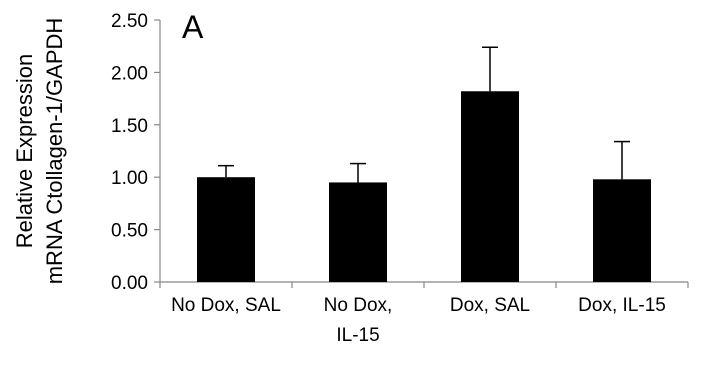 This screenshot has height=365, width=718. What do you see at coordinates (490, 305) in the screenshot?
I see `x-tick-label: Dox, SAL` at bounding box center [490, 305].